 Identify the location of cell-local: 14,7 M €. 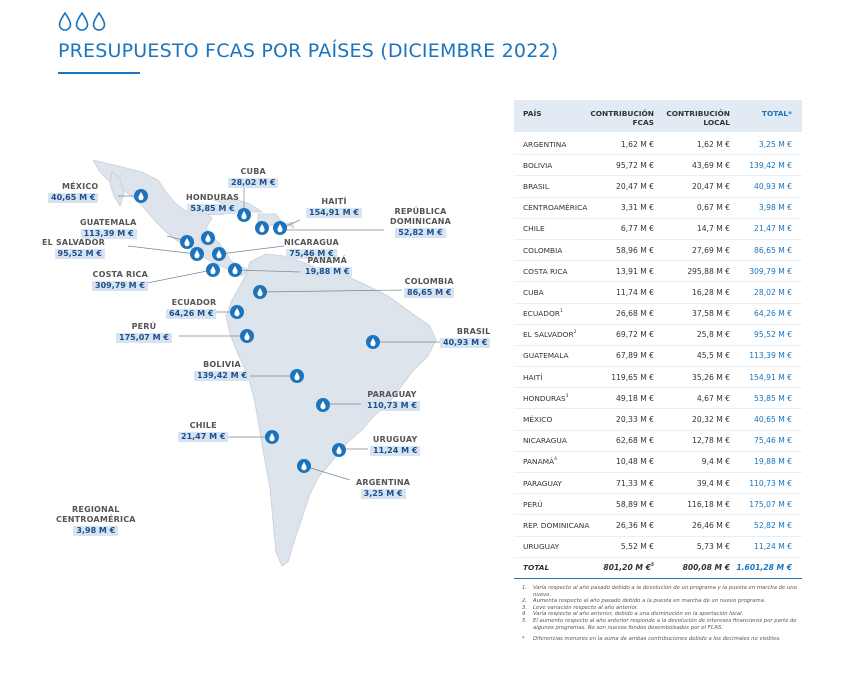
(713, 229).